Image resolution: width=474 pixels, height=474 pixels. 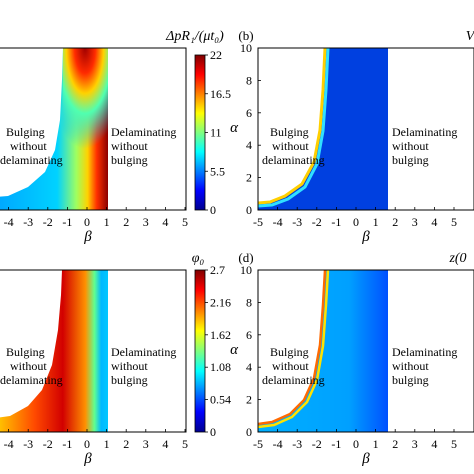 I want to click on panel-d-region-bulging: Bulging, so click(x=289, y=352).